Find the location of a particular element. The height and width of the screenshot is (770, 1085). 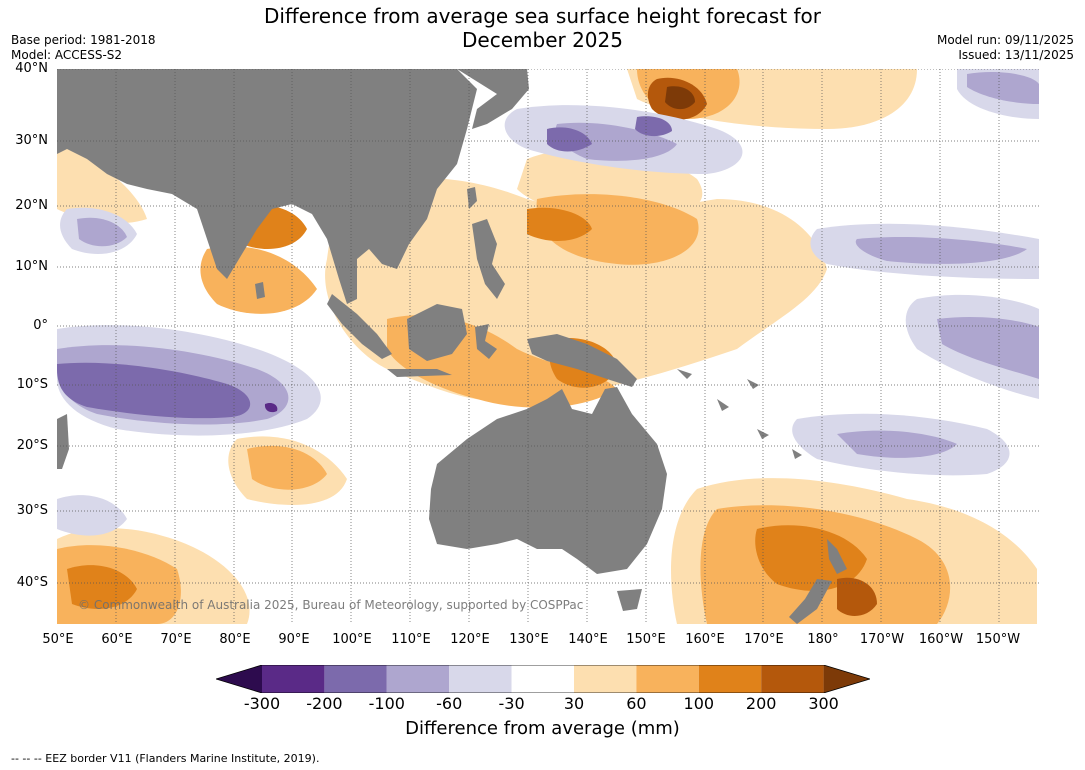

colorbar-tick: -200 is located at coordinates (324, 703).